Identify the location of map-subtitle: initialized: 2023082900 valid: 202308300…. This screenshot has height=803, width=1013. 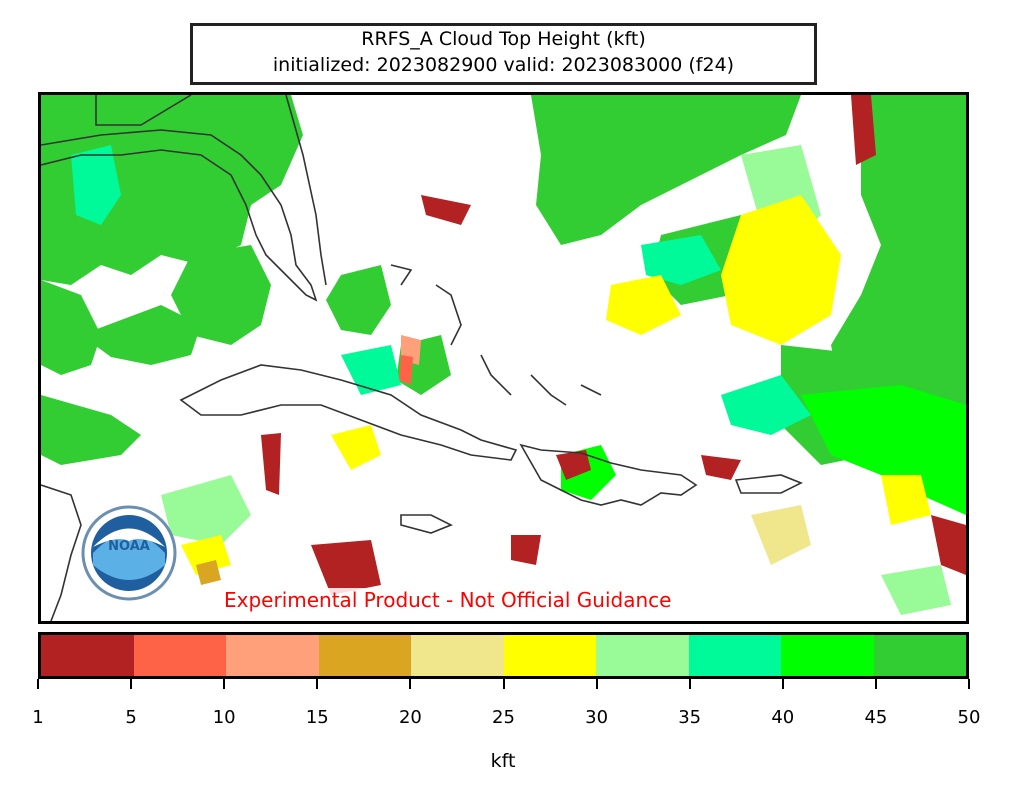
(503, 65).